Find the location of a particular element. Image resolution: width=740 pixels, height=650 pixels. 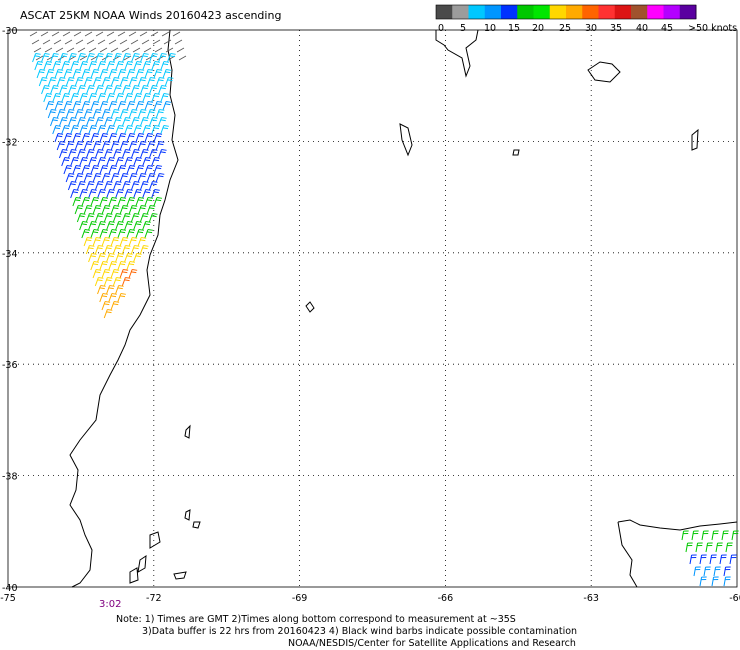

lon-label: -60 is located at coordinates (734, 598).